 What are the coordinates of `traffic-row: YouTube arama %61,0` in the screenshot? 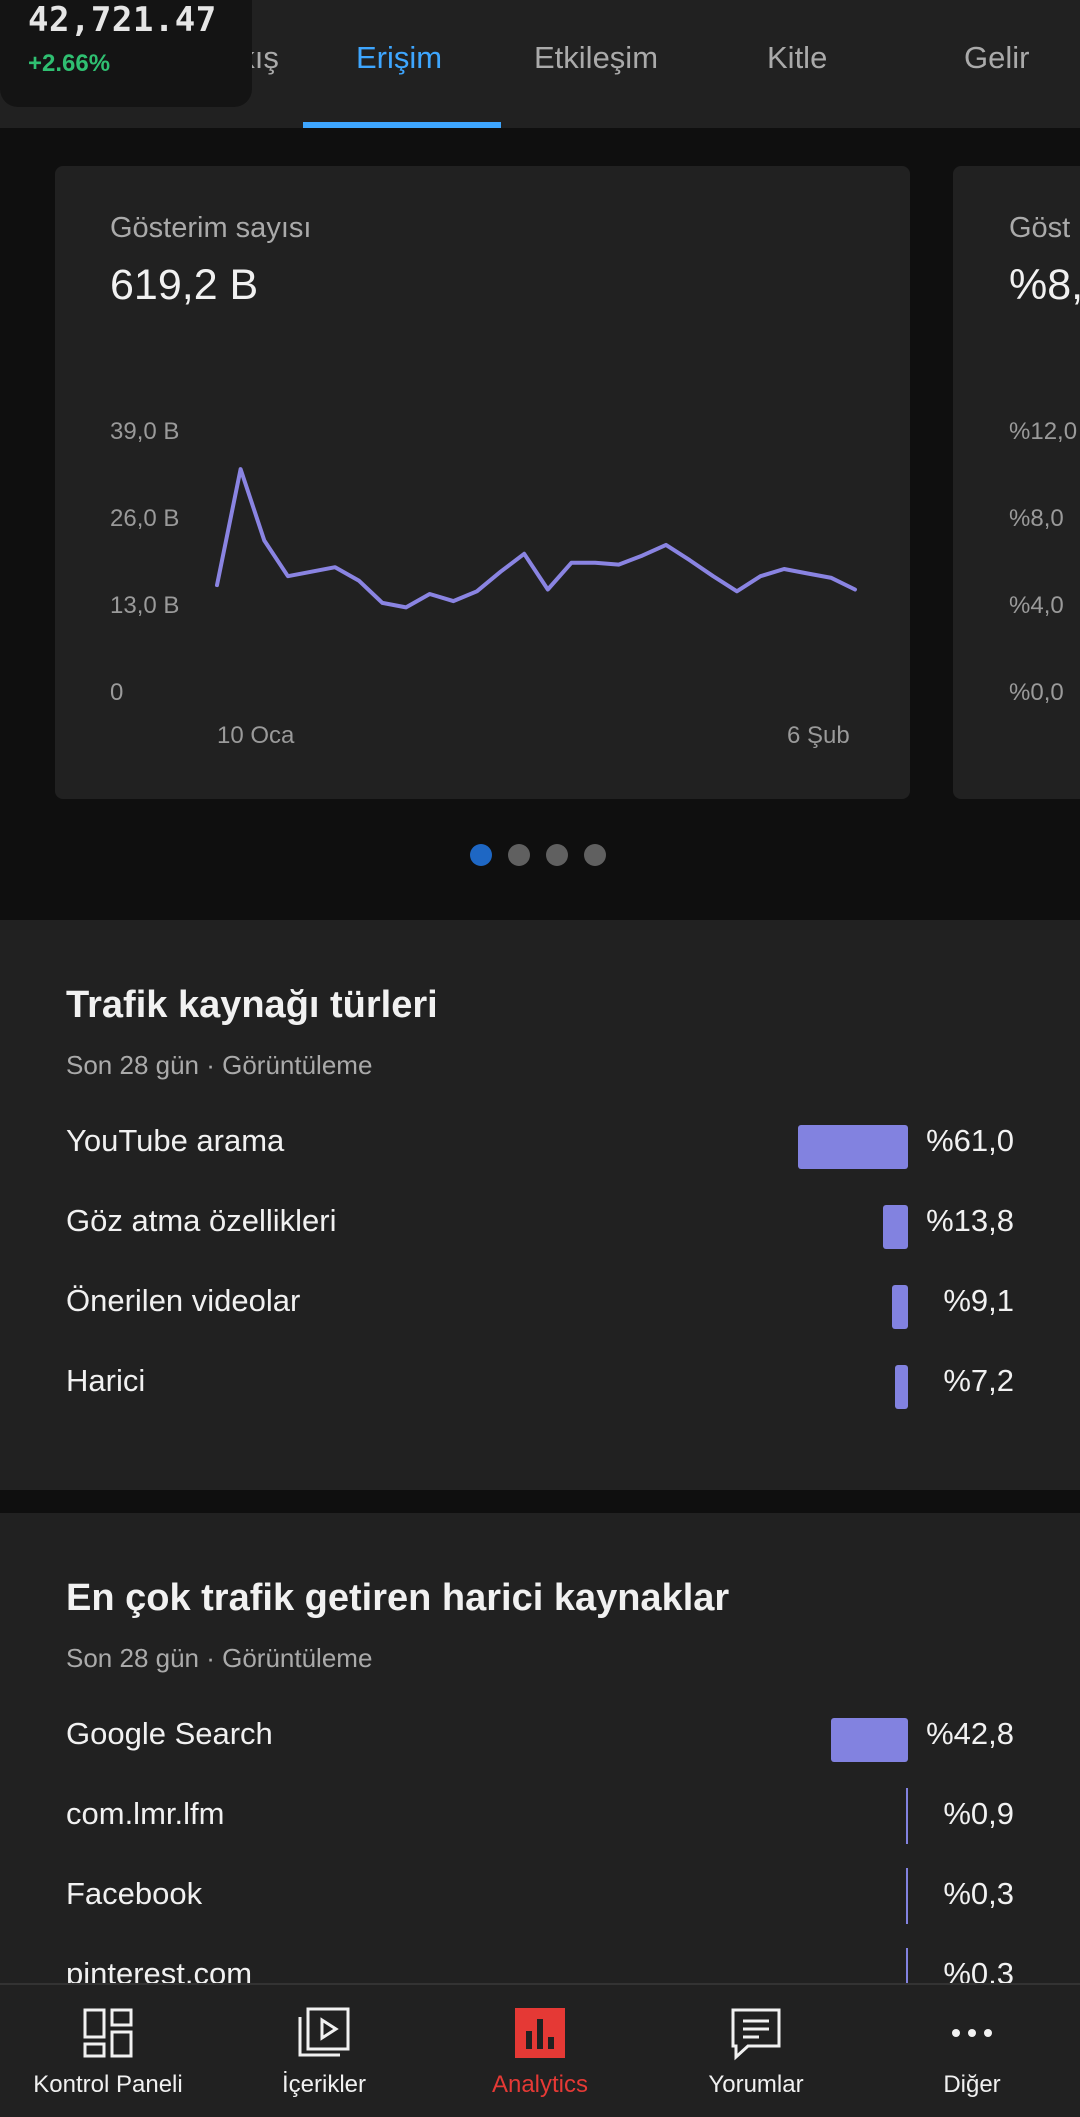 It's located at (540, 1143).